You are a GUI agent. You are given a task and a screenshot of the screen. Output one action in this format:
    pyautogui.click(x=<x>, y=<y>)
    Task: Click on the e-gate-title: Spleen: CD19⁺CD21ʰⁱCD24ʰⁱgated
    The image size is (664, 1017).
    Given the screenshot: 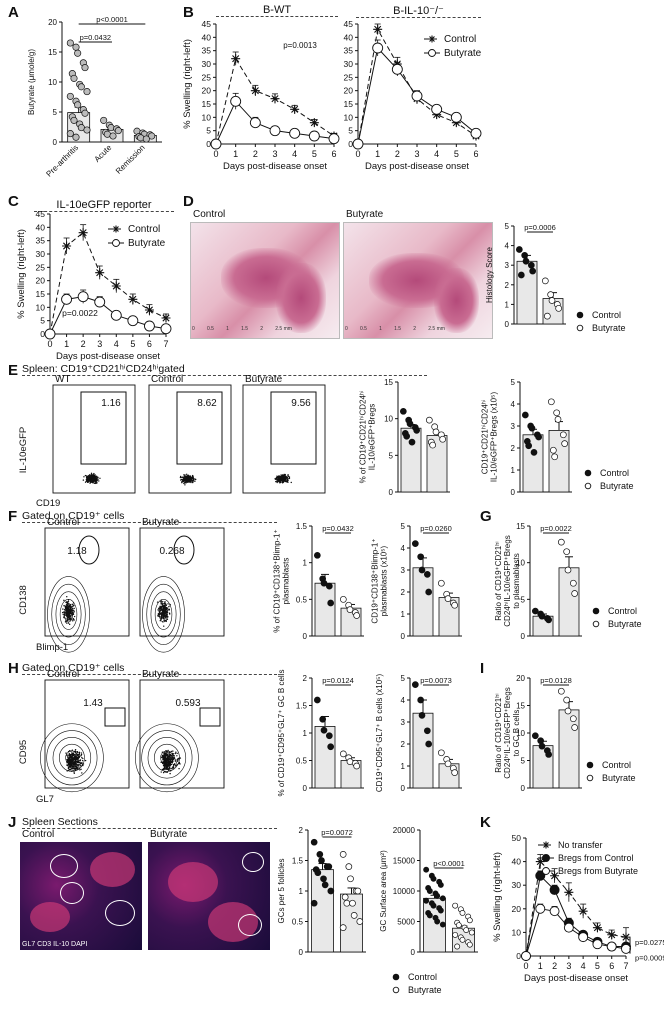 What is the action you would take?
    pyautogui.click(x=224, y=369)
    